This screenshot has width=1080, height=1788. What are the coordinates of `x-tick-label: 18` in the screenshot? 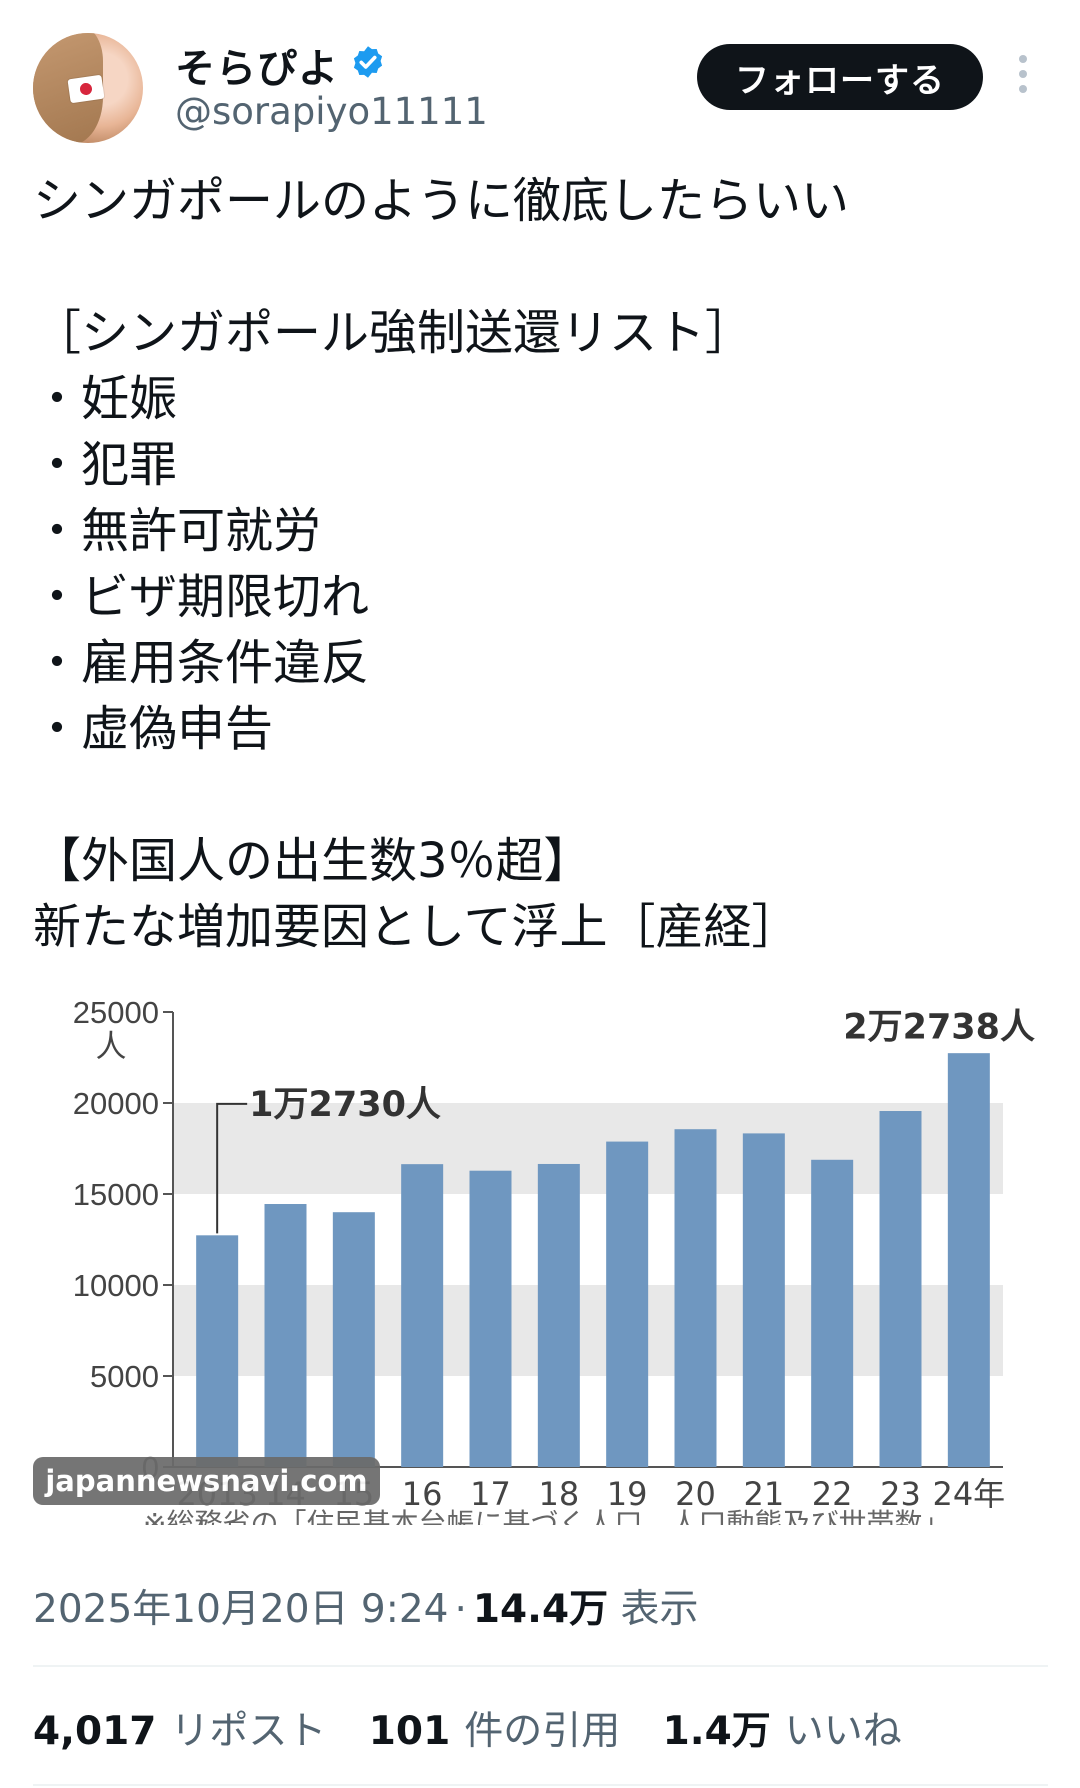 It's located at (558, 1494).